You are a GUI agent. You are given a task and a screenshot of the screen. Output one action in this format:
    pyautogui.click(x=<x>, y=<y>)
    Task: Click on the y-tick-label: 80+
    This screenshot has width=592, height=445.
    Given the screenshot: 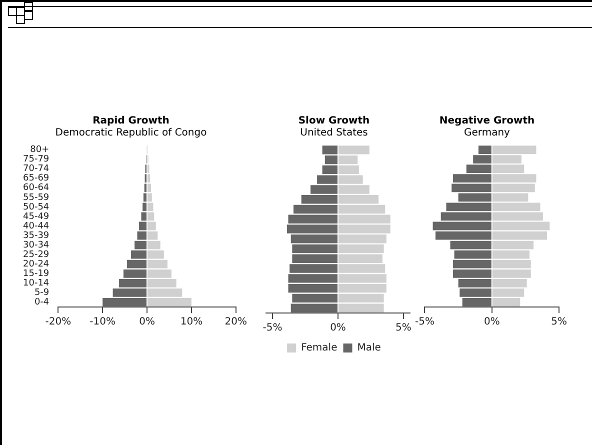 What is the action you would take?
    pyautogui.click(x=40, y=150)
    